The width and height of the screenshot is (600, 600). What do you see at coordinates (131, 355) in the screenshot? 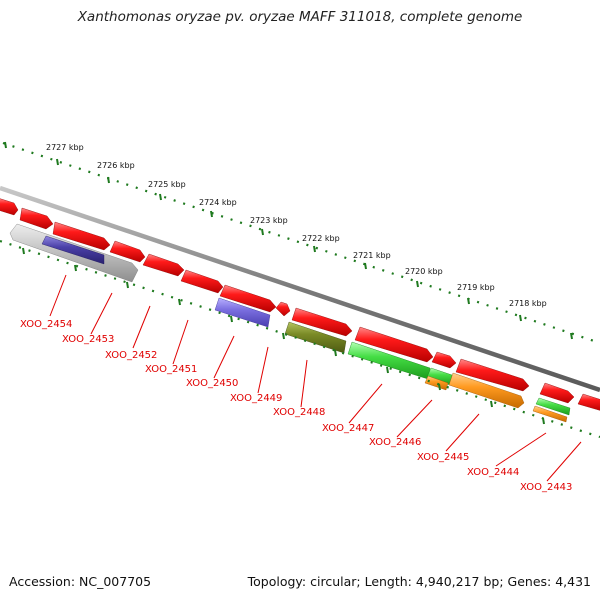
I see `gene-label-xoo-2452: XOO_2452` at bounding box center [131, 355].